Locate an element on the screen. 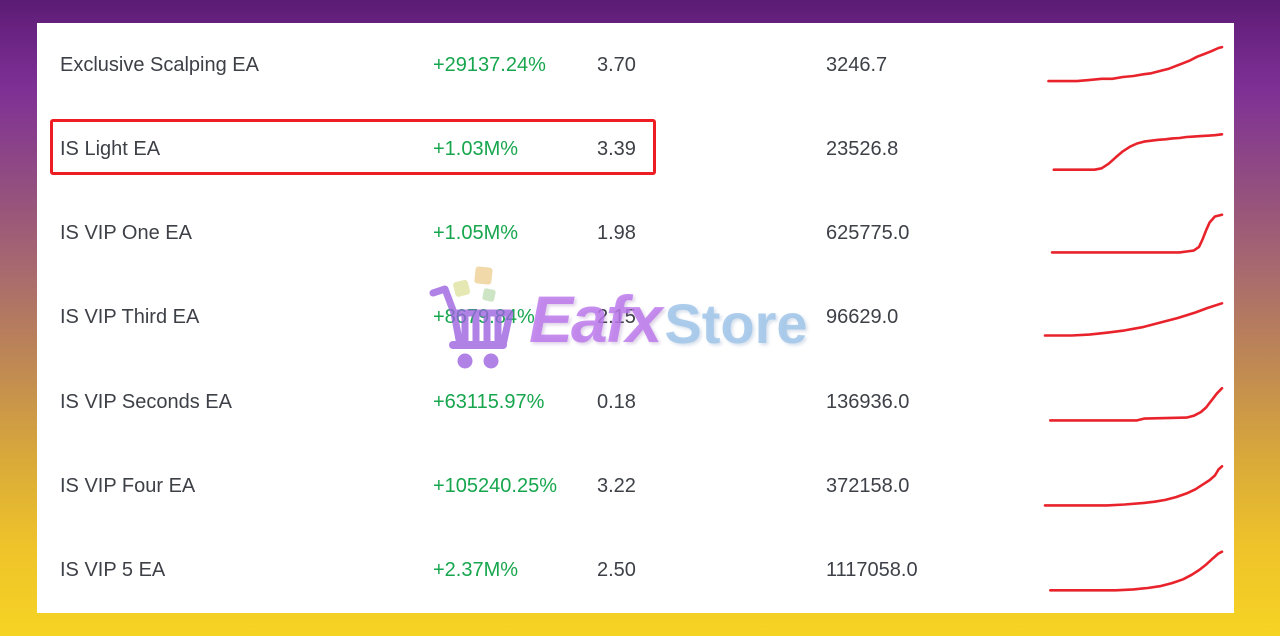 Image resolution: width=1280 pixels, height=636 pixels. ea-name: IS VIP Seconds EA is located at coordinates (146, 401).